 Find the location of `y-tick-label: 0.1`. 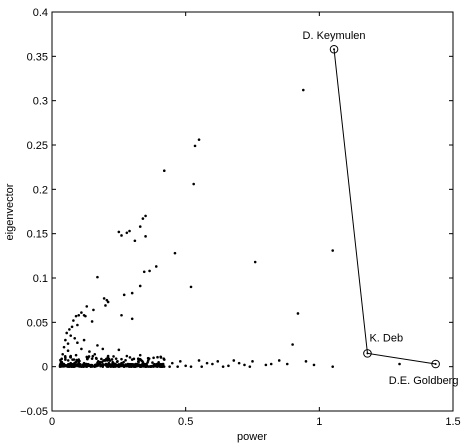

y-tick-label: 0.1 is located at coordinates (40, 279).